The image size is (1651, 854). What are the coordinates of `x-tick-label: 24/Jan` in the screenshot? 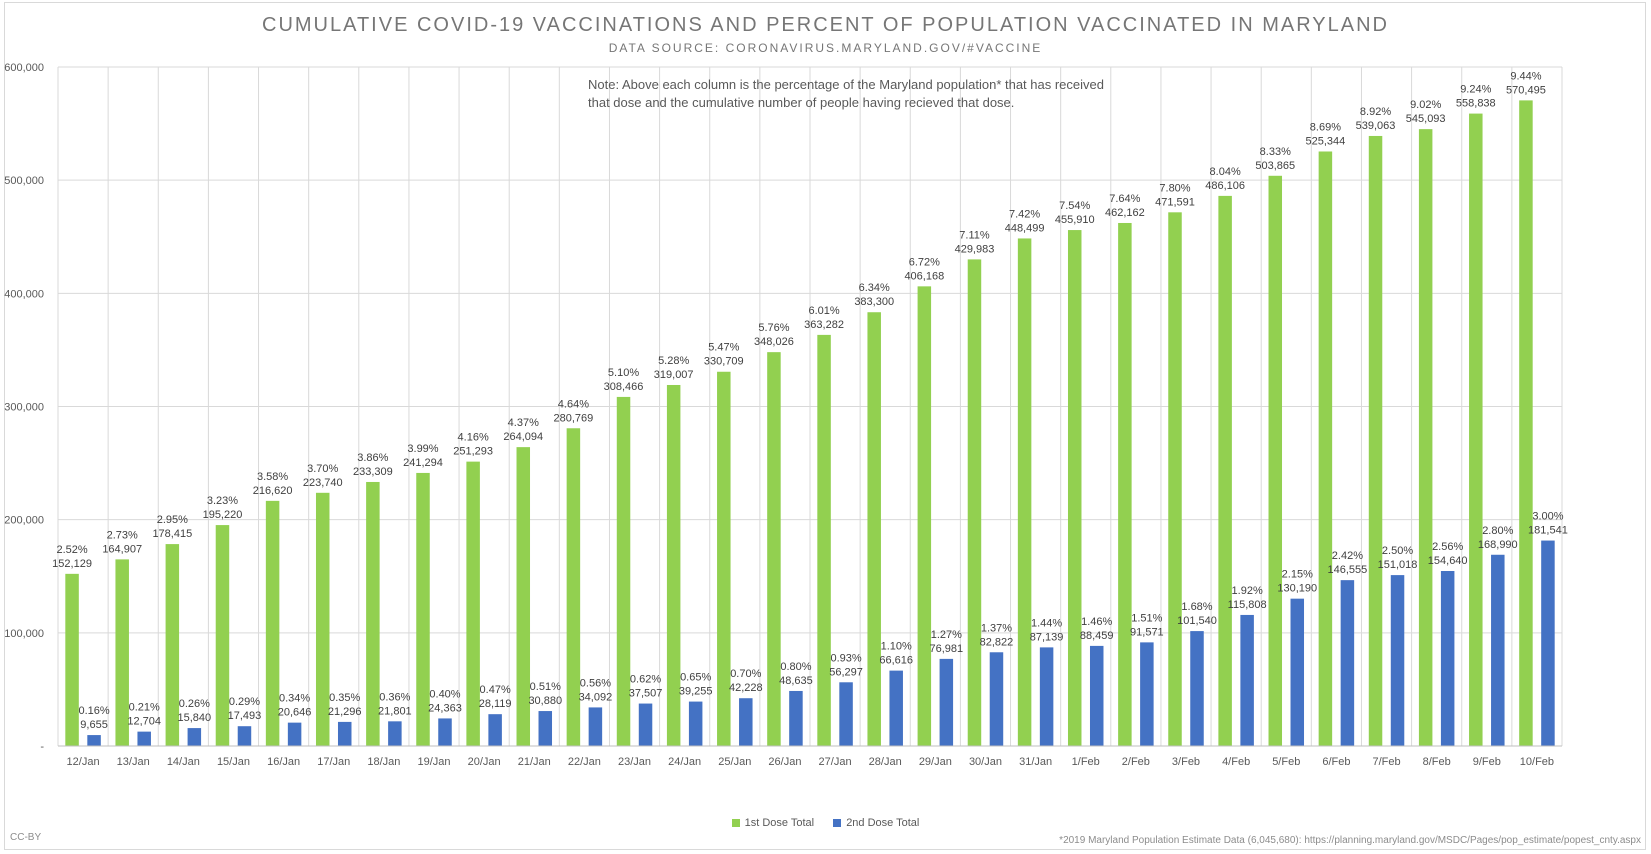 It's located at (684, 762).